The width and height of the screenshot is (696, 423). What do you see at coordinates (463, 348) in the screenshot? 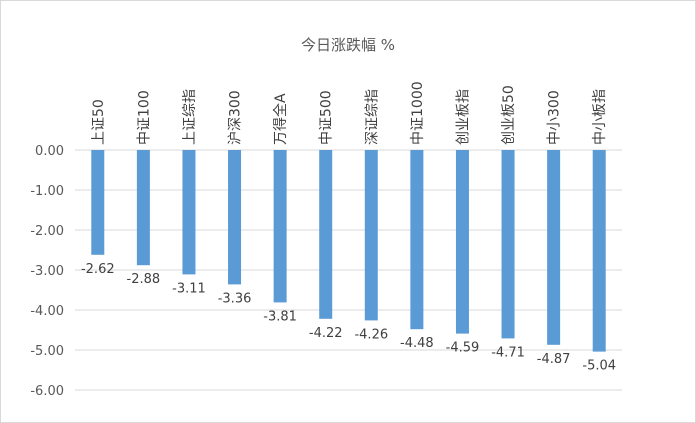
I see `data-label: -4.59` at bounding box center [463, 348].